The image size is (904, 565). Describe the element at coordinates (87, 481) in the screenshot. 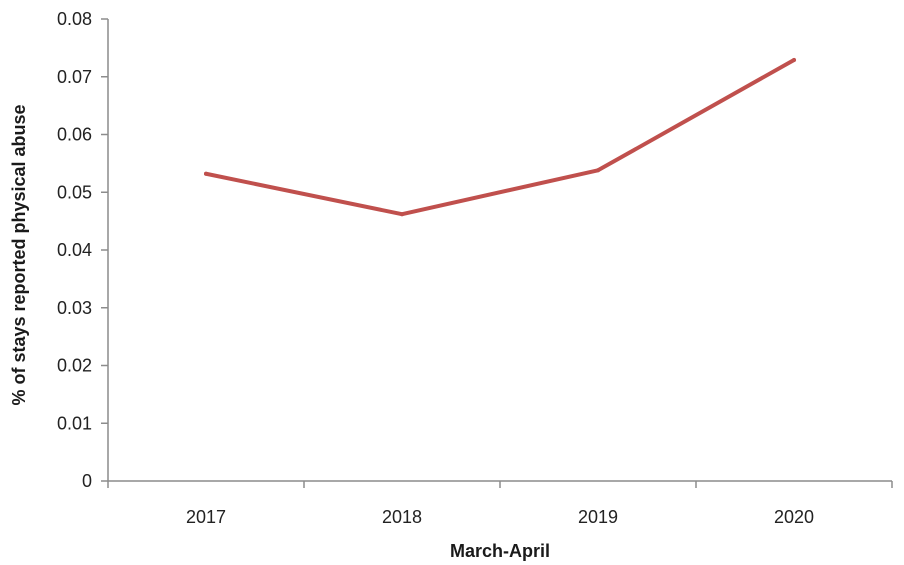

I see `y-tick-label: 0` at that location.